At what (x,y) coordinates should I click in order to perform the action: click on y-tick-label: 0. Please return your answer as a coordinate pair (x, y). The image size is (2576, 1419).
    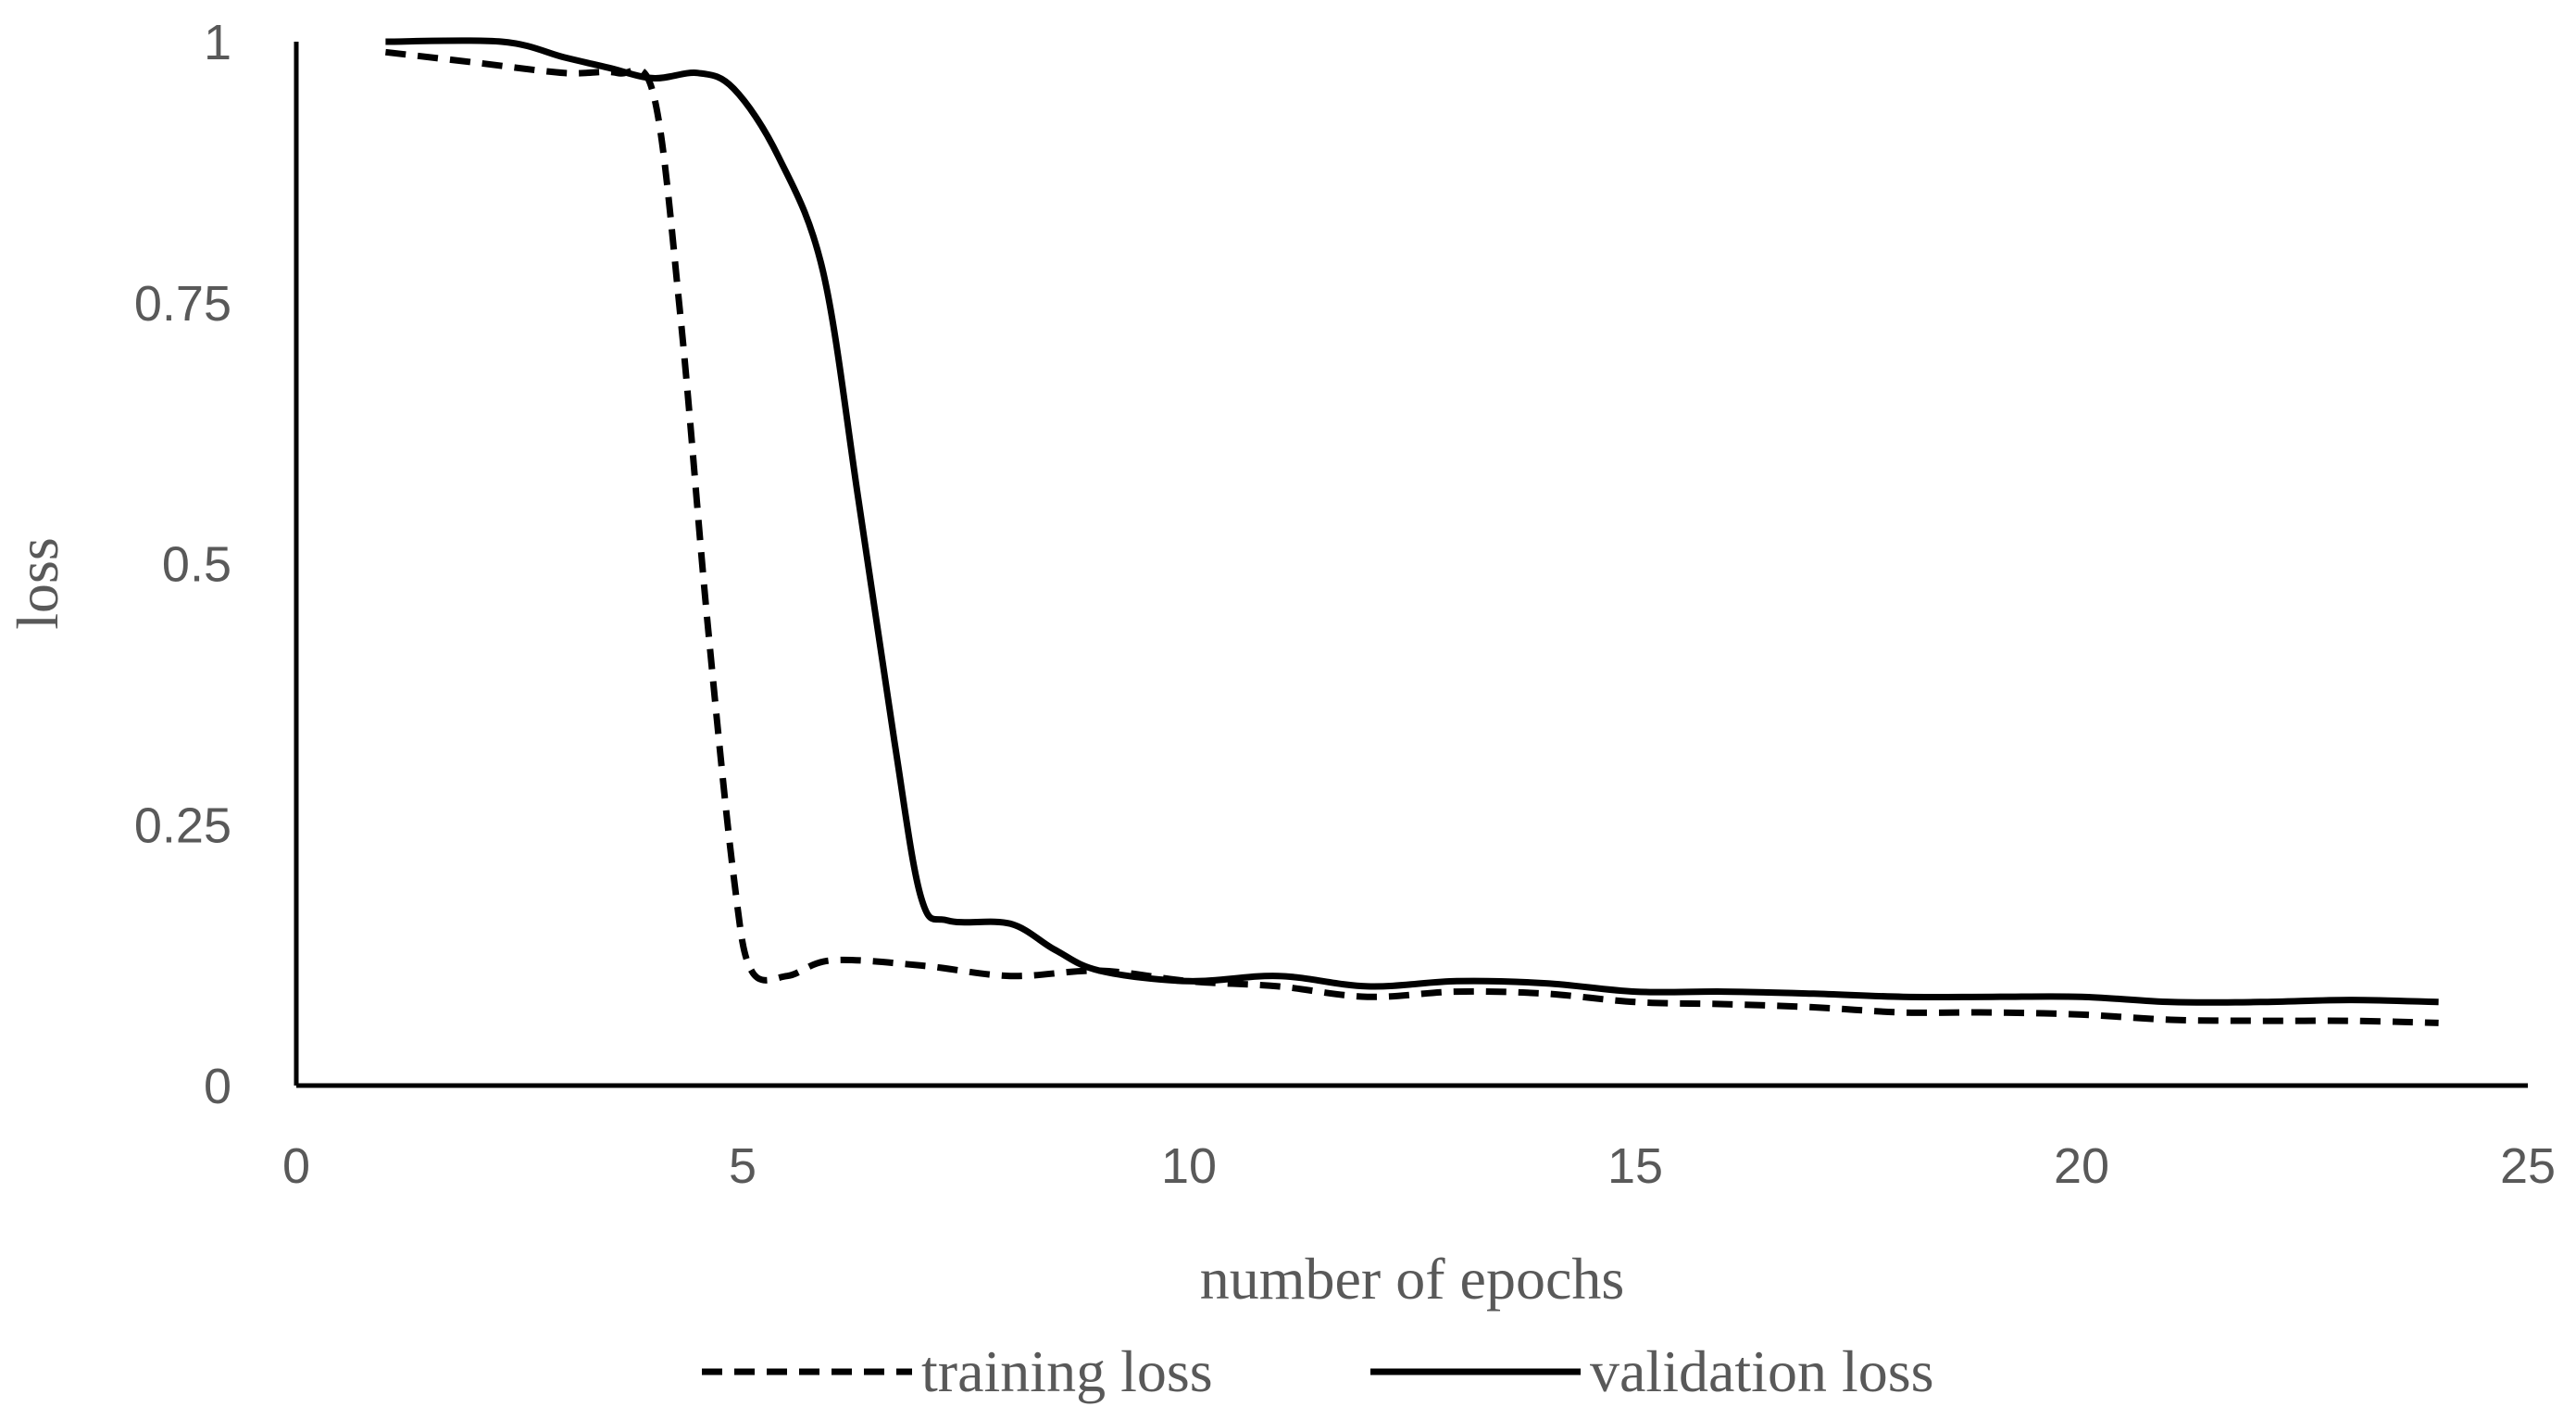
    Looking at the image, I should click on (217, 1086).